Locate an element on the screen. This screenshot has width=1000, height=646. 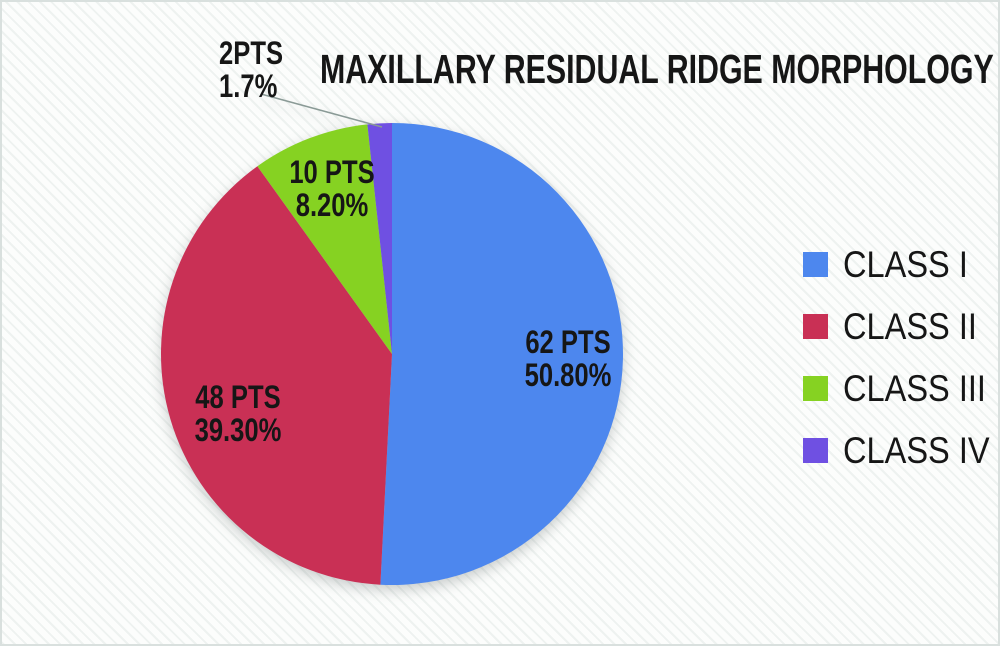
legend-swatch-class-iii is located at coordinates (815, 388).